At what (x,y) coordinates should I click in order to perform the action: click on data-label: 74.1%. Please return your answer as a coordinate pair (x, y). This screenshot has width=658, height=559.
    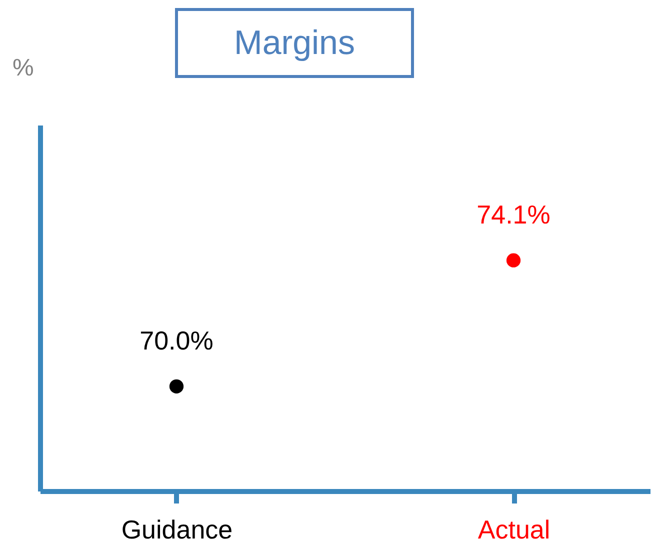
    Looking at the image, I should click on (513, 214).